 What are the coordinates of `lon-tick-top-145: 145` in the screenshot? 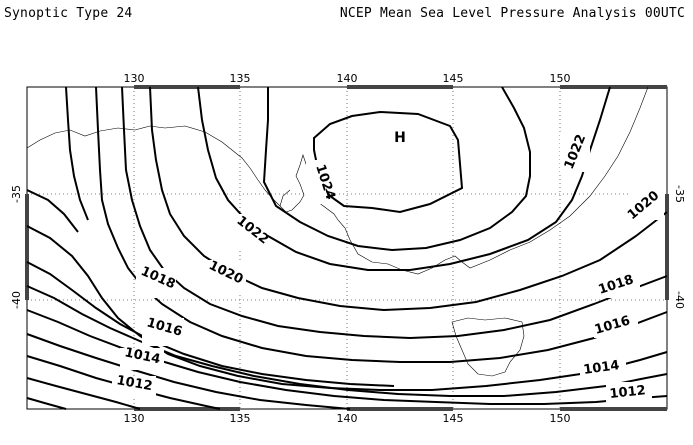 It's located at (453, 78).